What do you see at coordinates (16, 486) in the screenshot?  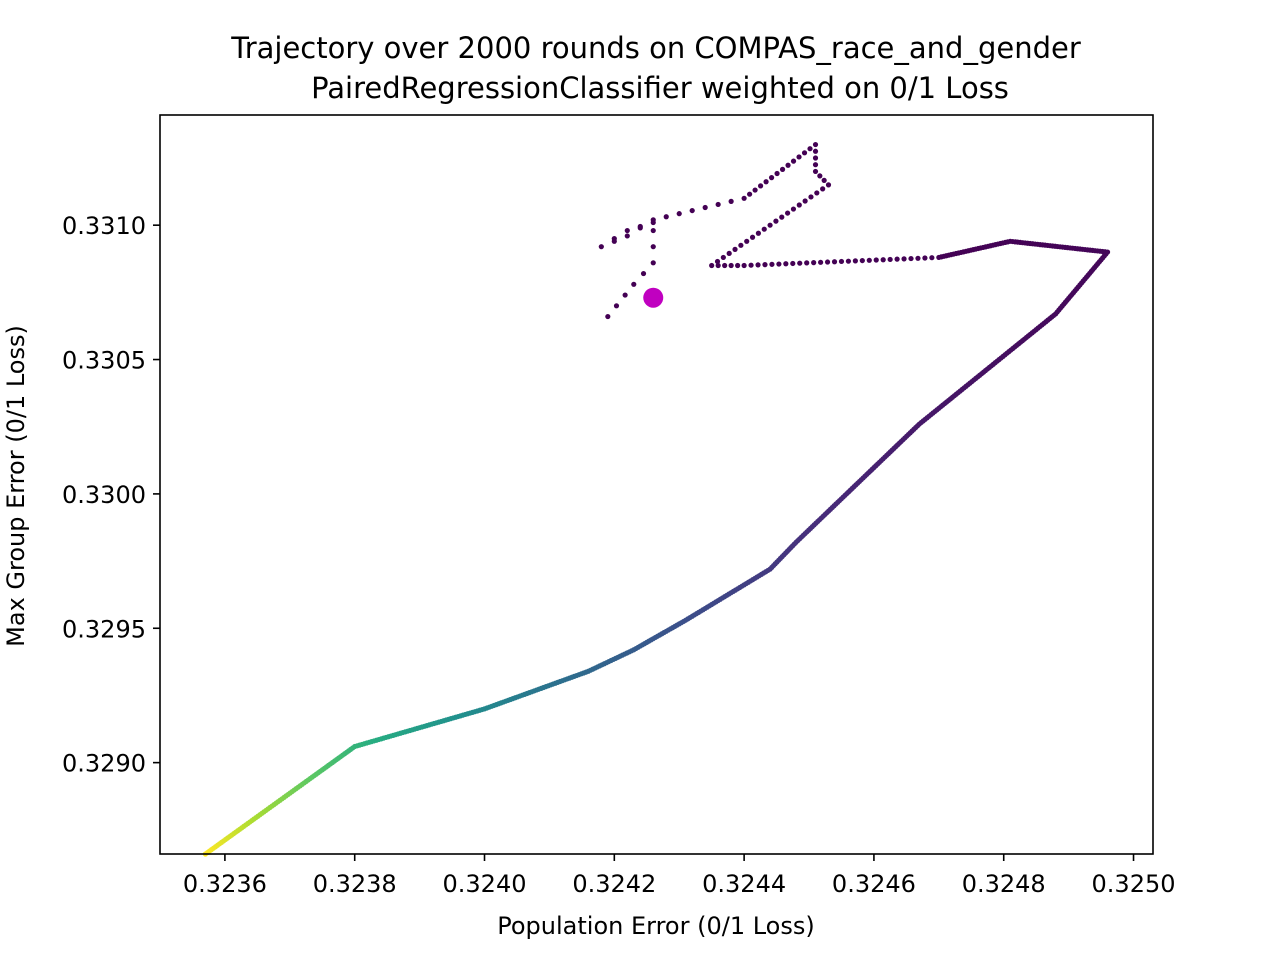 I see `y-axis-label: Max Group Error (0/1 Loss)` at bounding box center [16, 486].